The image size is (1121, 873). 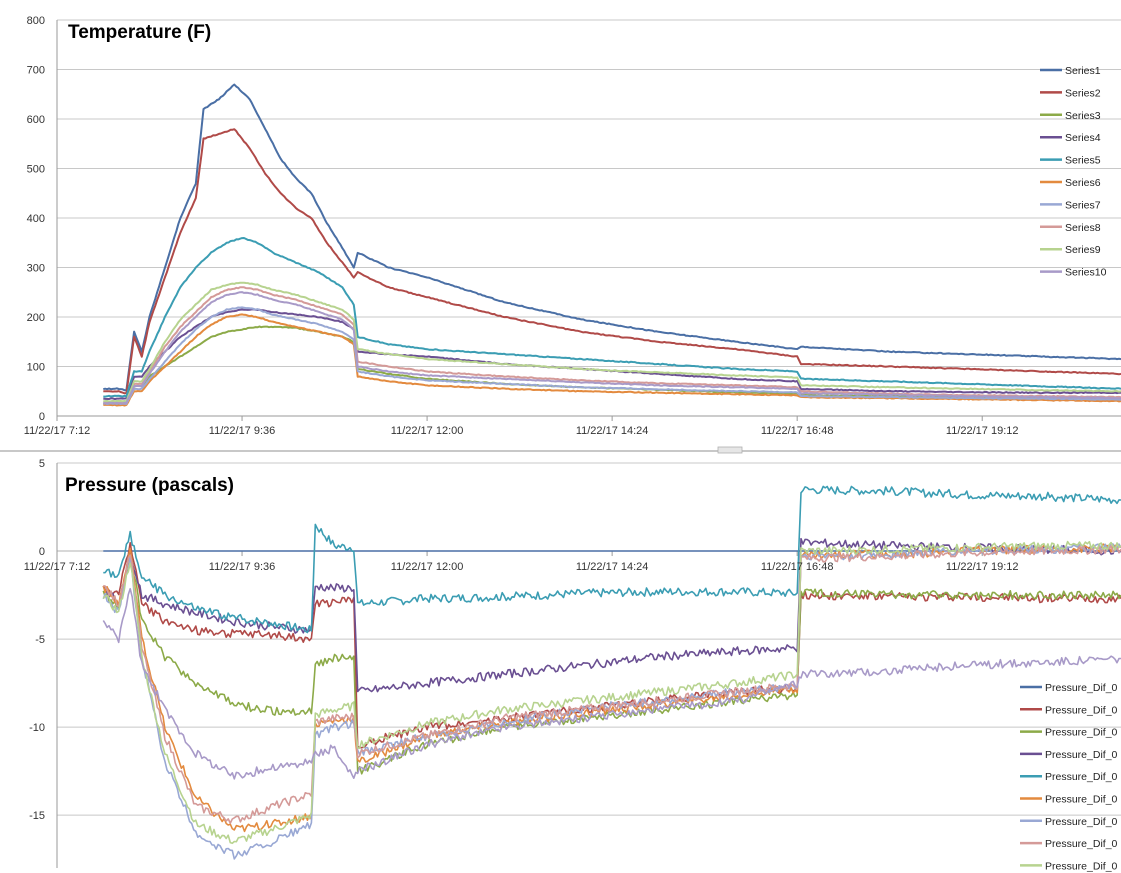 What do you see at coordinates (36, 219) in the screenshot?
I see `temp-y-tick-label: 400` at bounding box center [36, 219].